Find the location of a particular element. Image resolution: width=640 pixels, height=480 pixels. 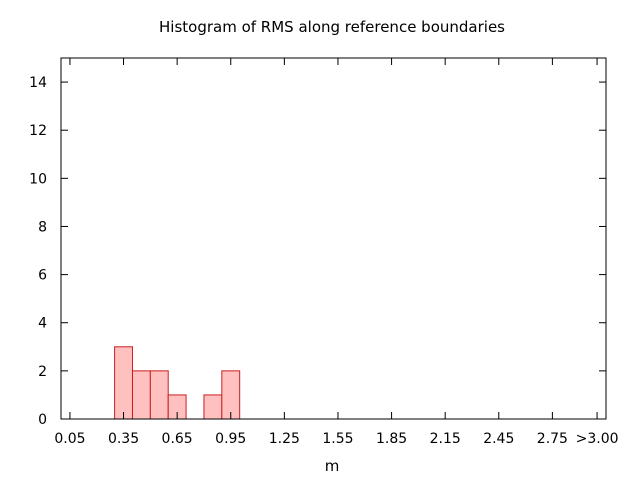

x-tick-label: 0.35 is located at coordinates (123, 439).